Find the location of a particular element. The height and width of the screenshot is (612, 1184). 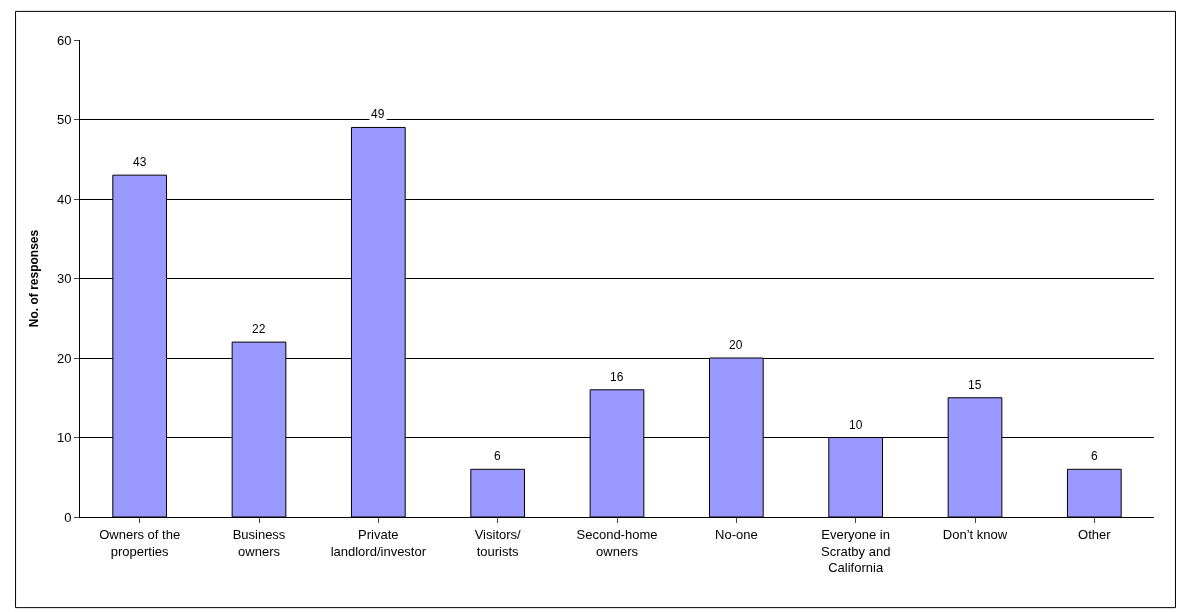

x-tick-label: No-one is located at coordinates (736, 534).